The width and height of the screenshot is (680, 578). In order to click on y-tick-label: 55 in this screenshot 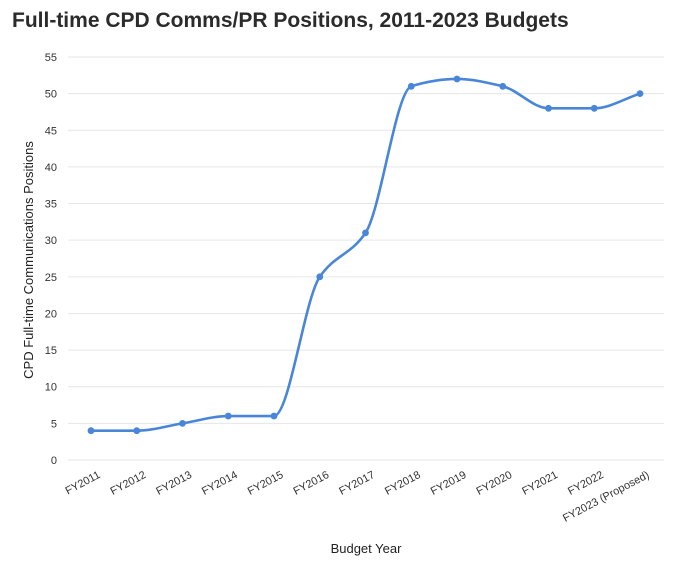, I will do `click(51, 58)`.